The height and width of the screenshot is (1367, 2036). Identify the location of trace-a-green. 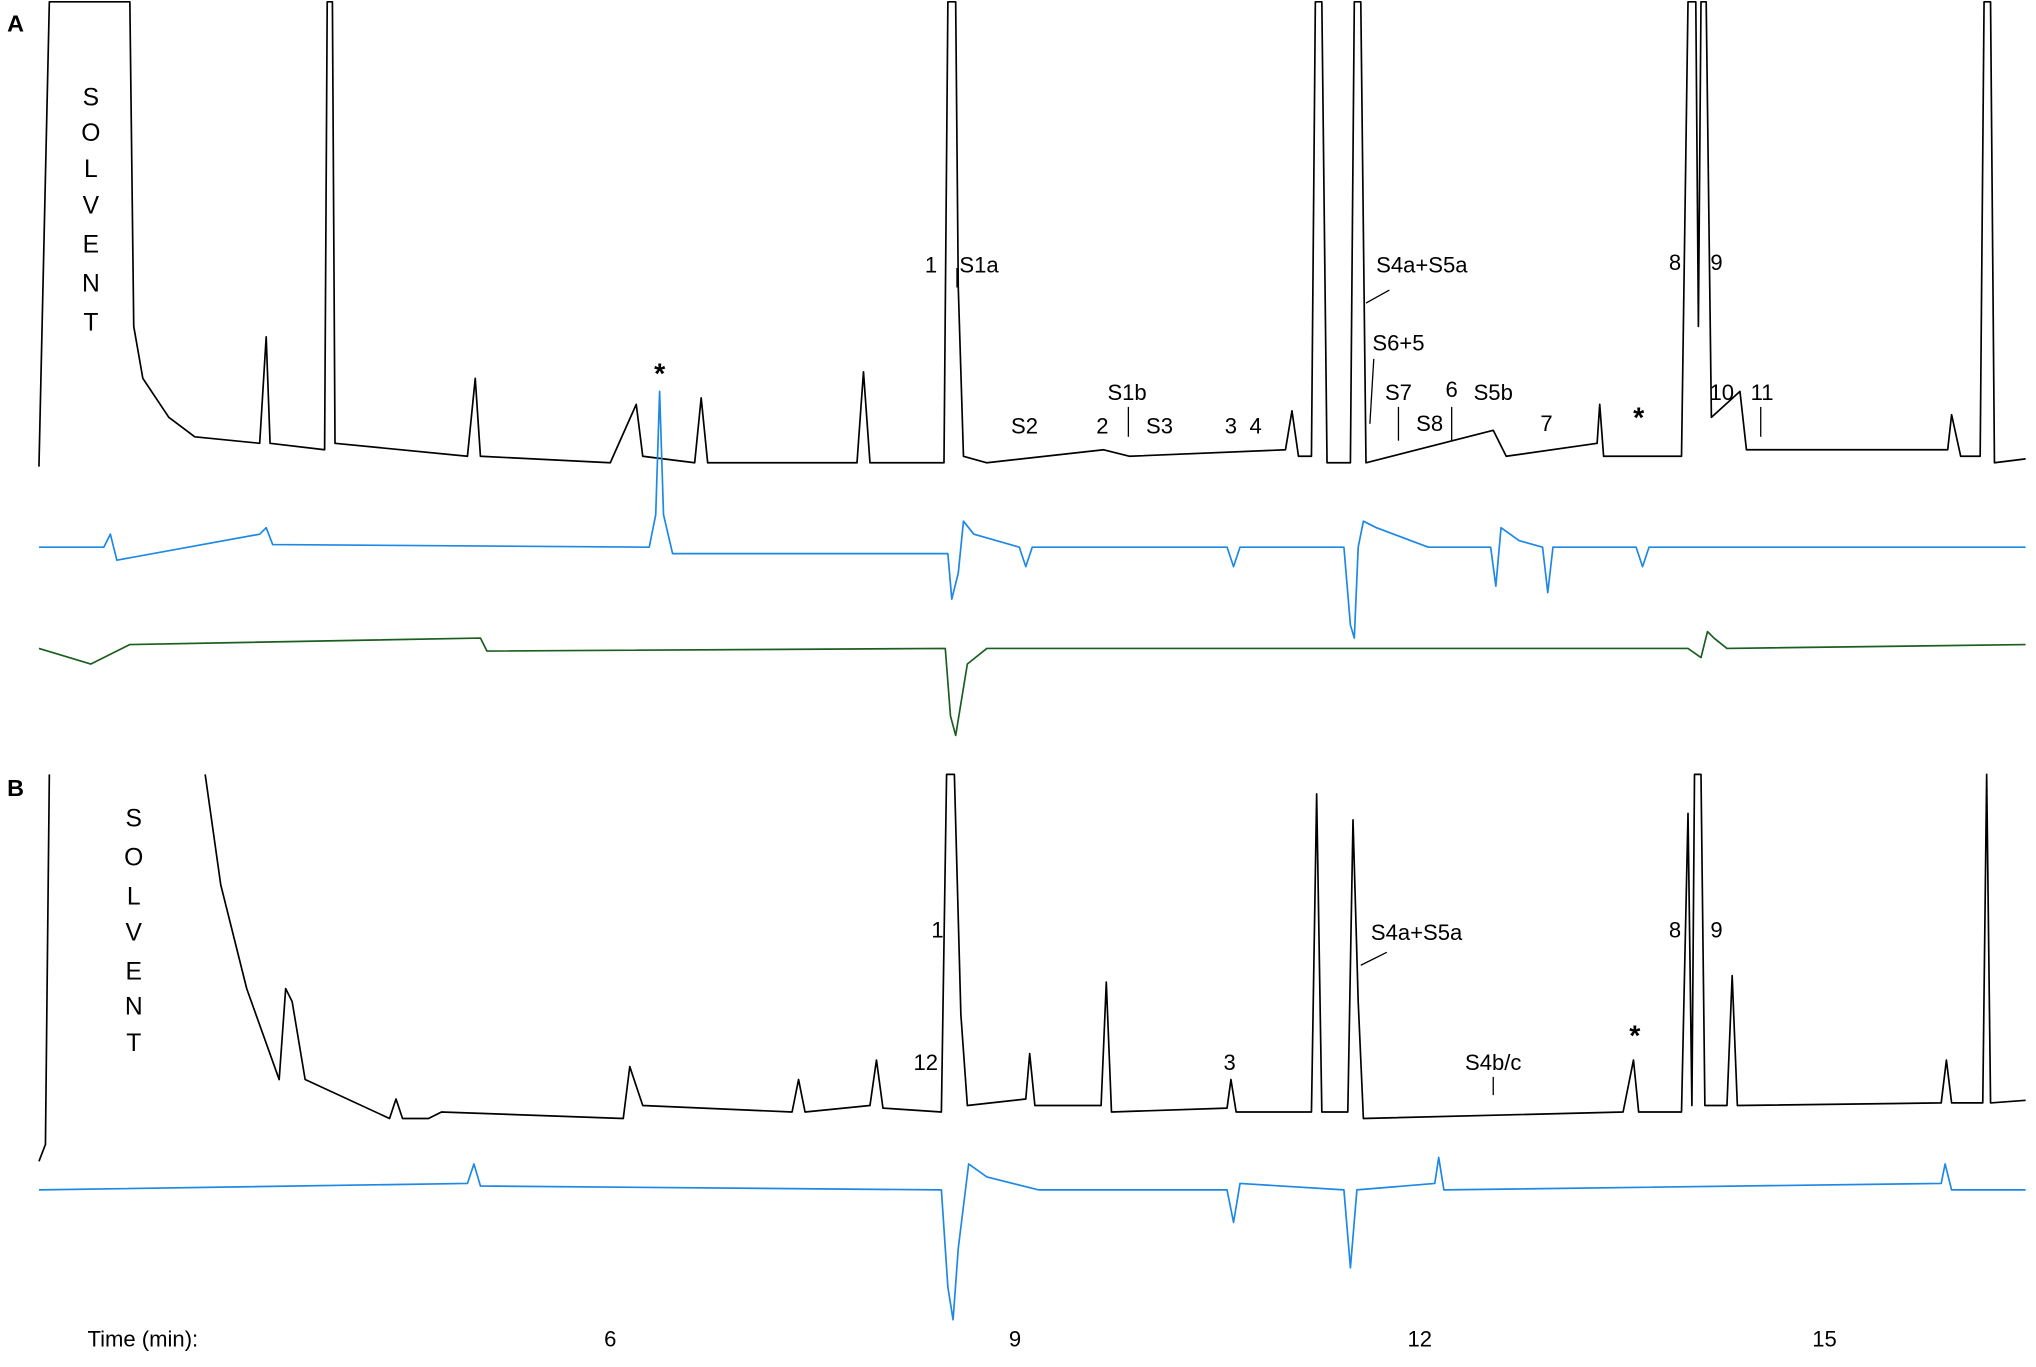
(1032, 683).